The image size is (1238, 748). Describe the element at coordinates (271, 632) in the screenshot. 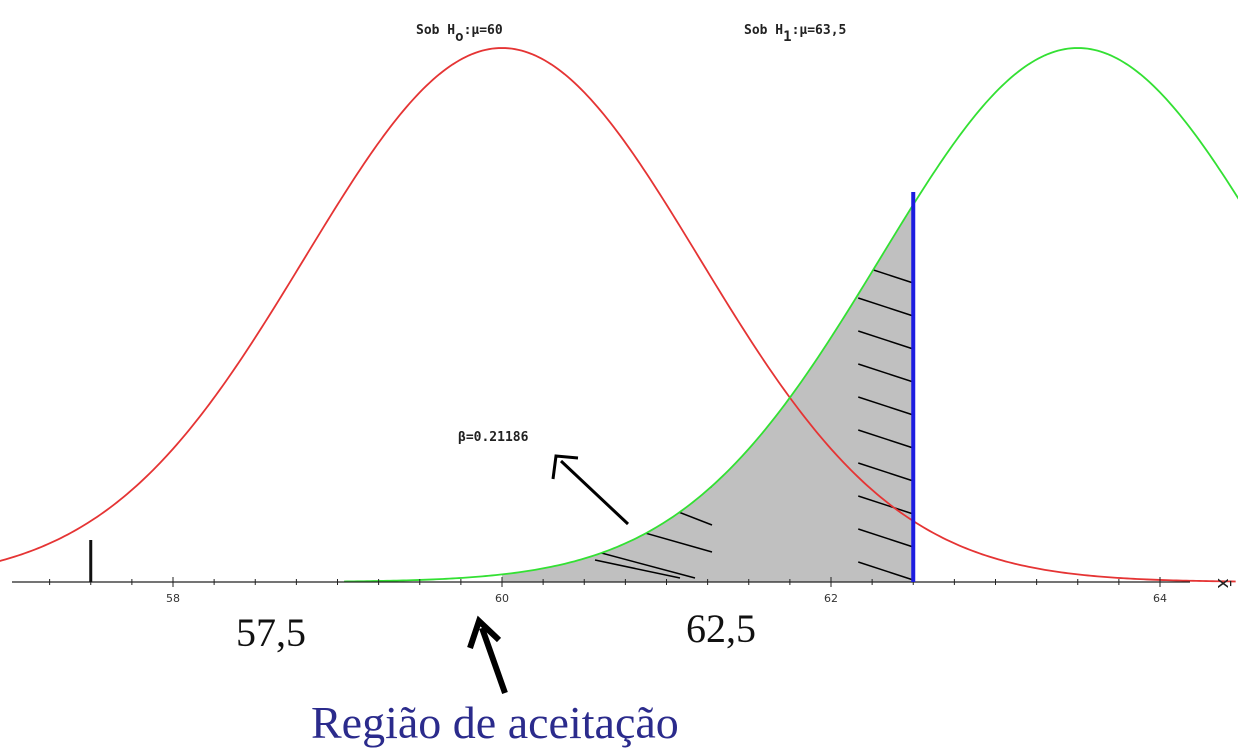

I see `label-57-5: 57,5` at that location.